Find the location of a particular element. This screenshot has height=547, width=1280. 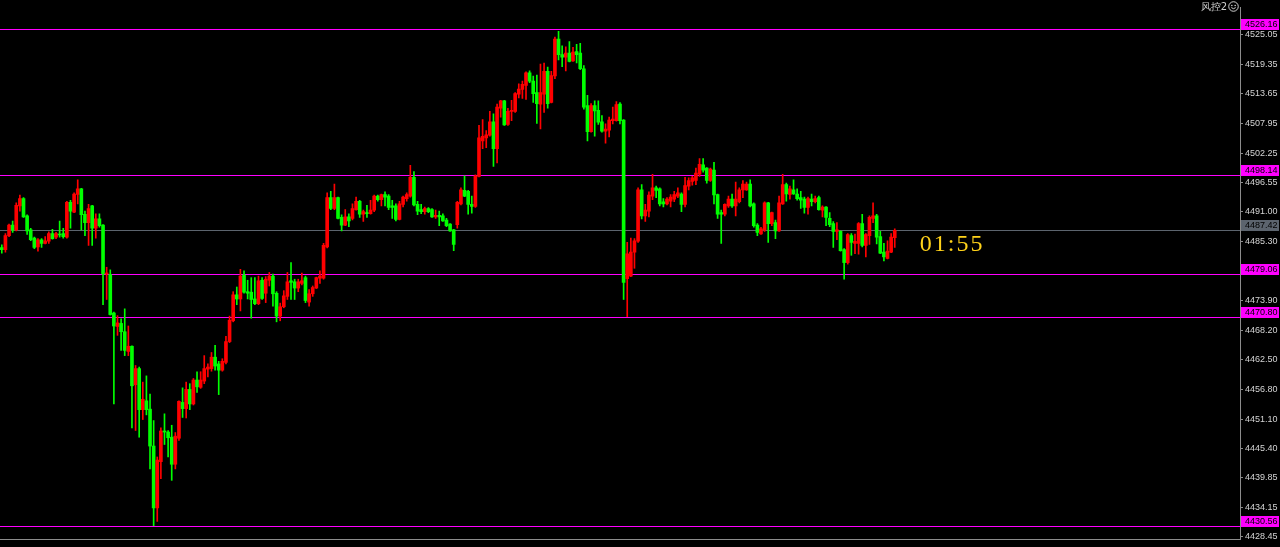

ref-line-label: 4479.06 is located at coordinates (1261, 268).